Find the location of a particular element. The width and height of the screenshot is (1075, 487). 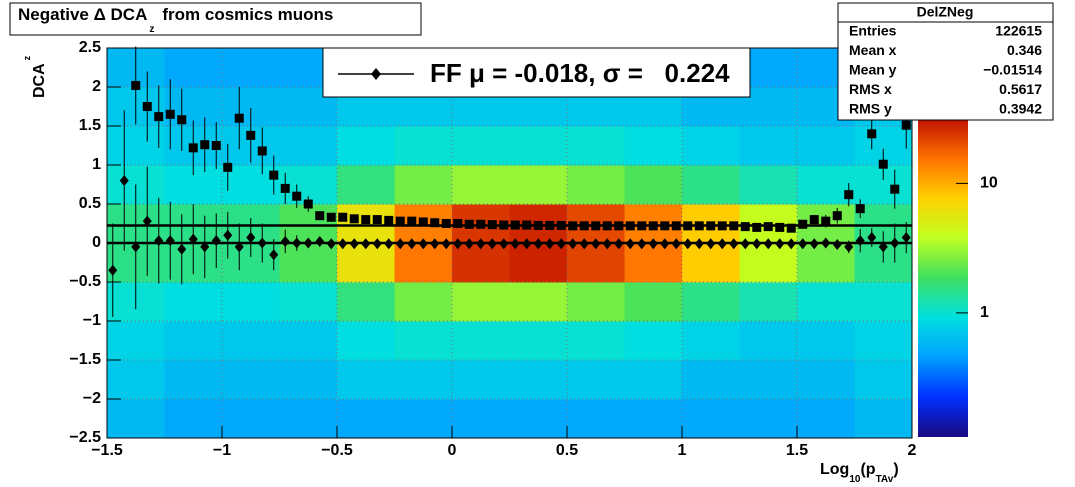

stats-value: 0.346 is located at coordinates (1024, 50).